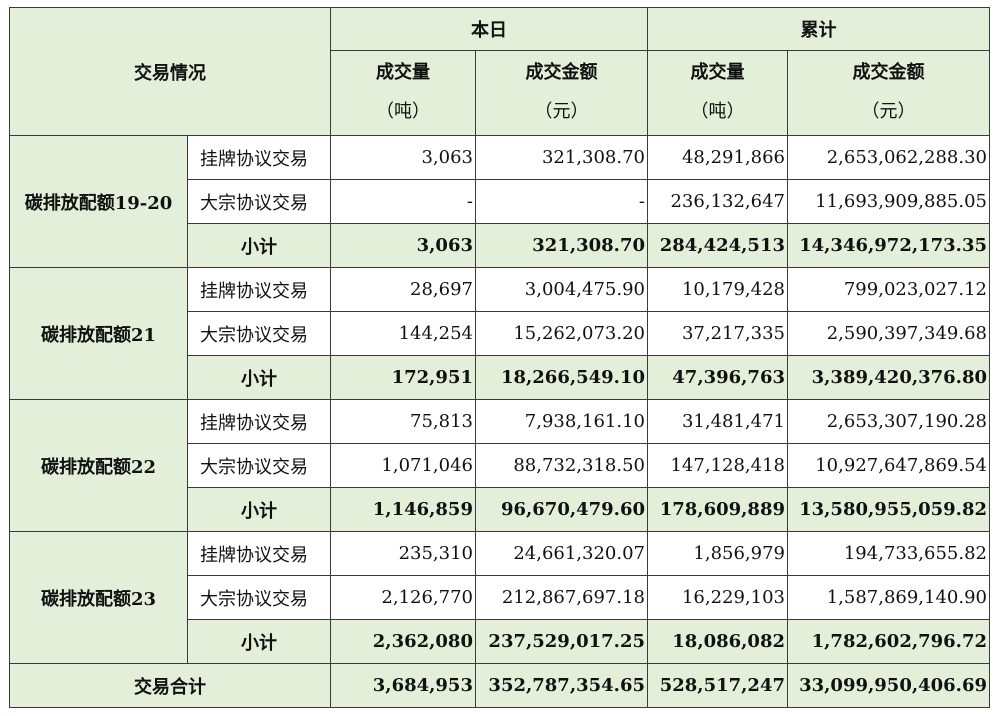  What do you see at coordinates (717, 377) in the screenshot?
I see `subtotal-value: 47,396,763` at bounding box center [717, 377].